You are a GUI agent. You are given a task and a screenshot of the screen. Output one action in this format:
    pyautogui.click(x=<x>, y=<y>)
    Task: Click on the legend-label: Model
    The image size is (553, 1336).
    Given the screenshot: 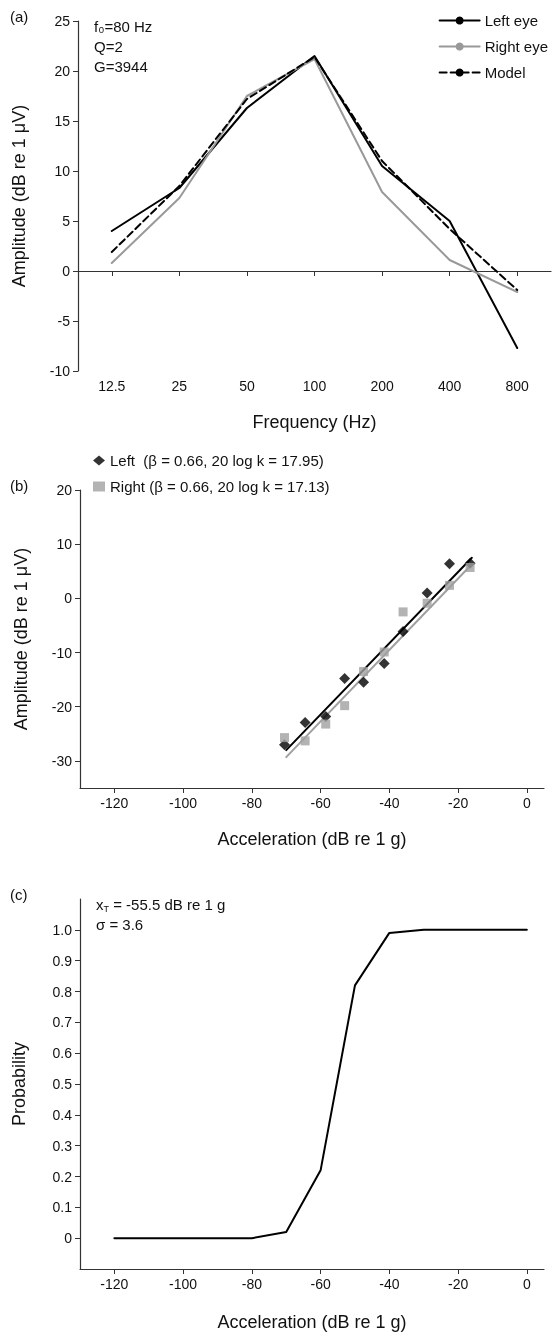 What is the action you would take?
    pyautogui.click(x=505, y=72)
    